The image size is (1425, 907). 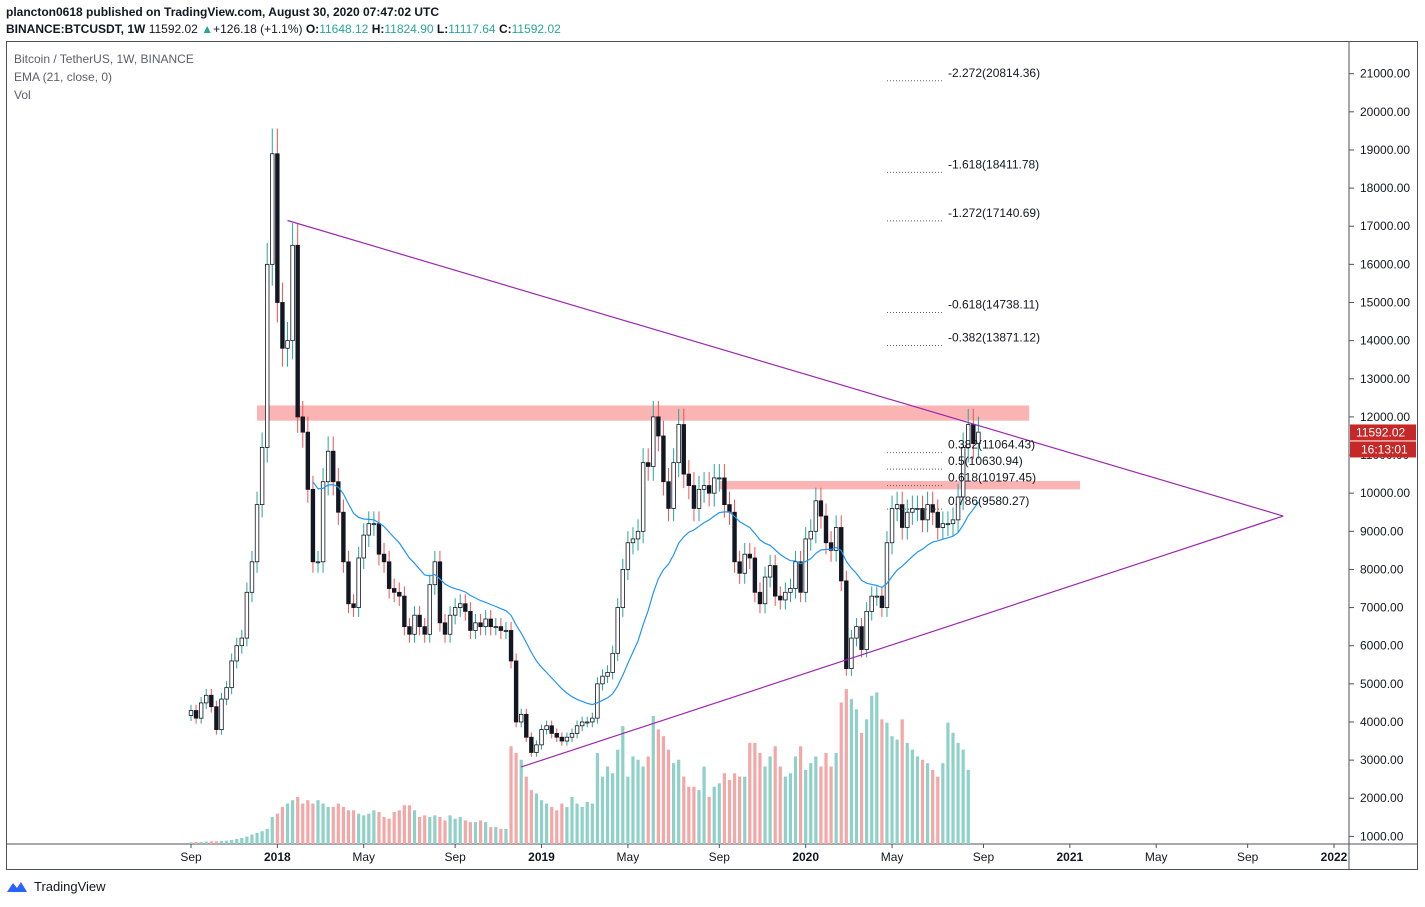 I want to click on up-arrow-icon: ▲, so click(x=207, y=29).